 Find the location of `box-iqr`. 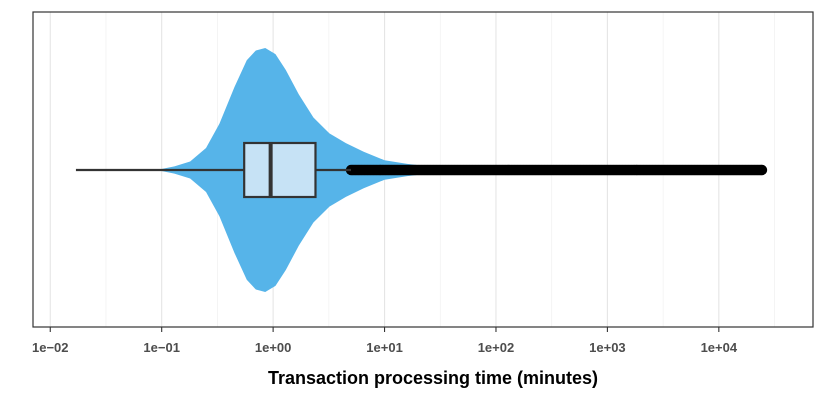

box-iqr is located at coordinates (280, 170).